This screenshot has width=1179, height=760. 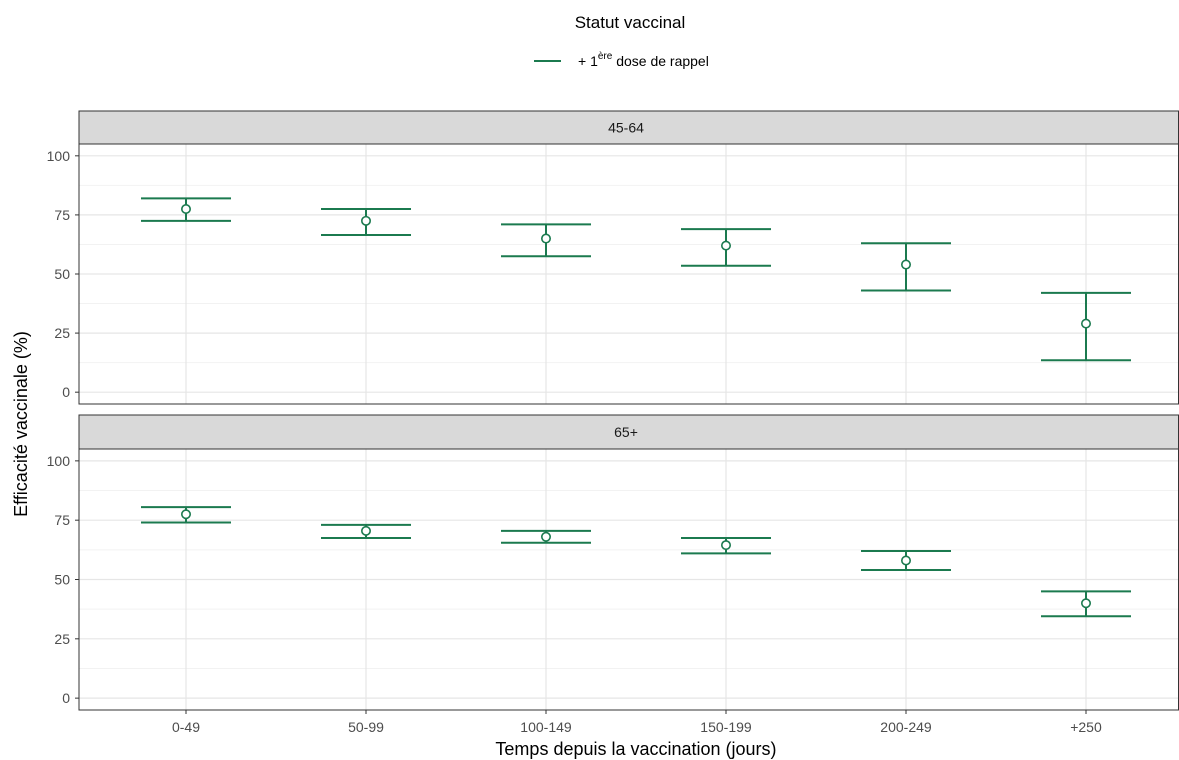 What do you see at coordinates (366, 727) in the screenshot?
I see `x-tick-label: 50-99` at bounding box center [366, 727].